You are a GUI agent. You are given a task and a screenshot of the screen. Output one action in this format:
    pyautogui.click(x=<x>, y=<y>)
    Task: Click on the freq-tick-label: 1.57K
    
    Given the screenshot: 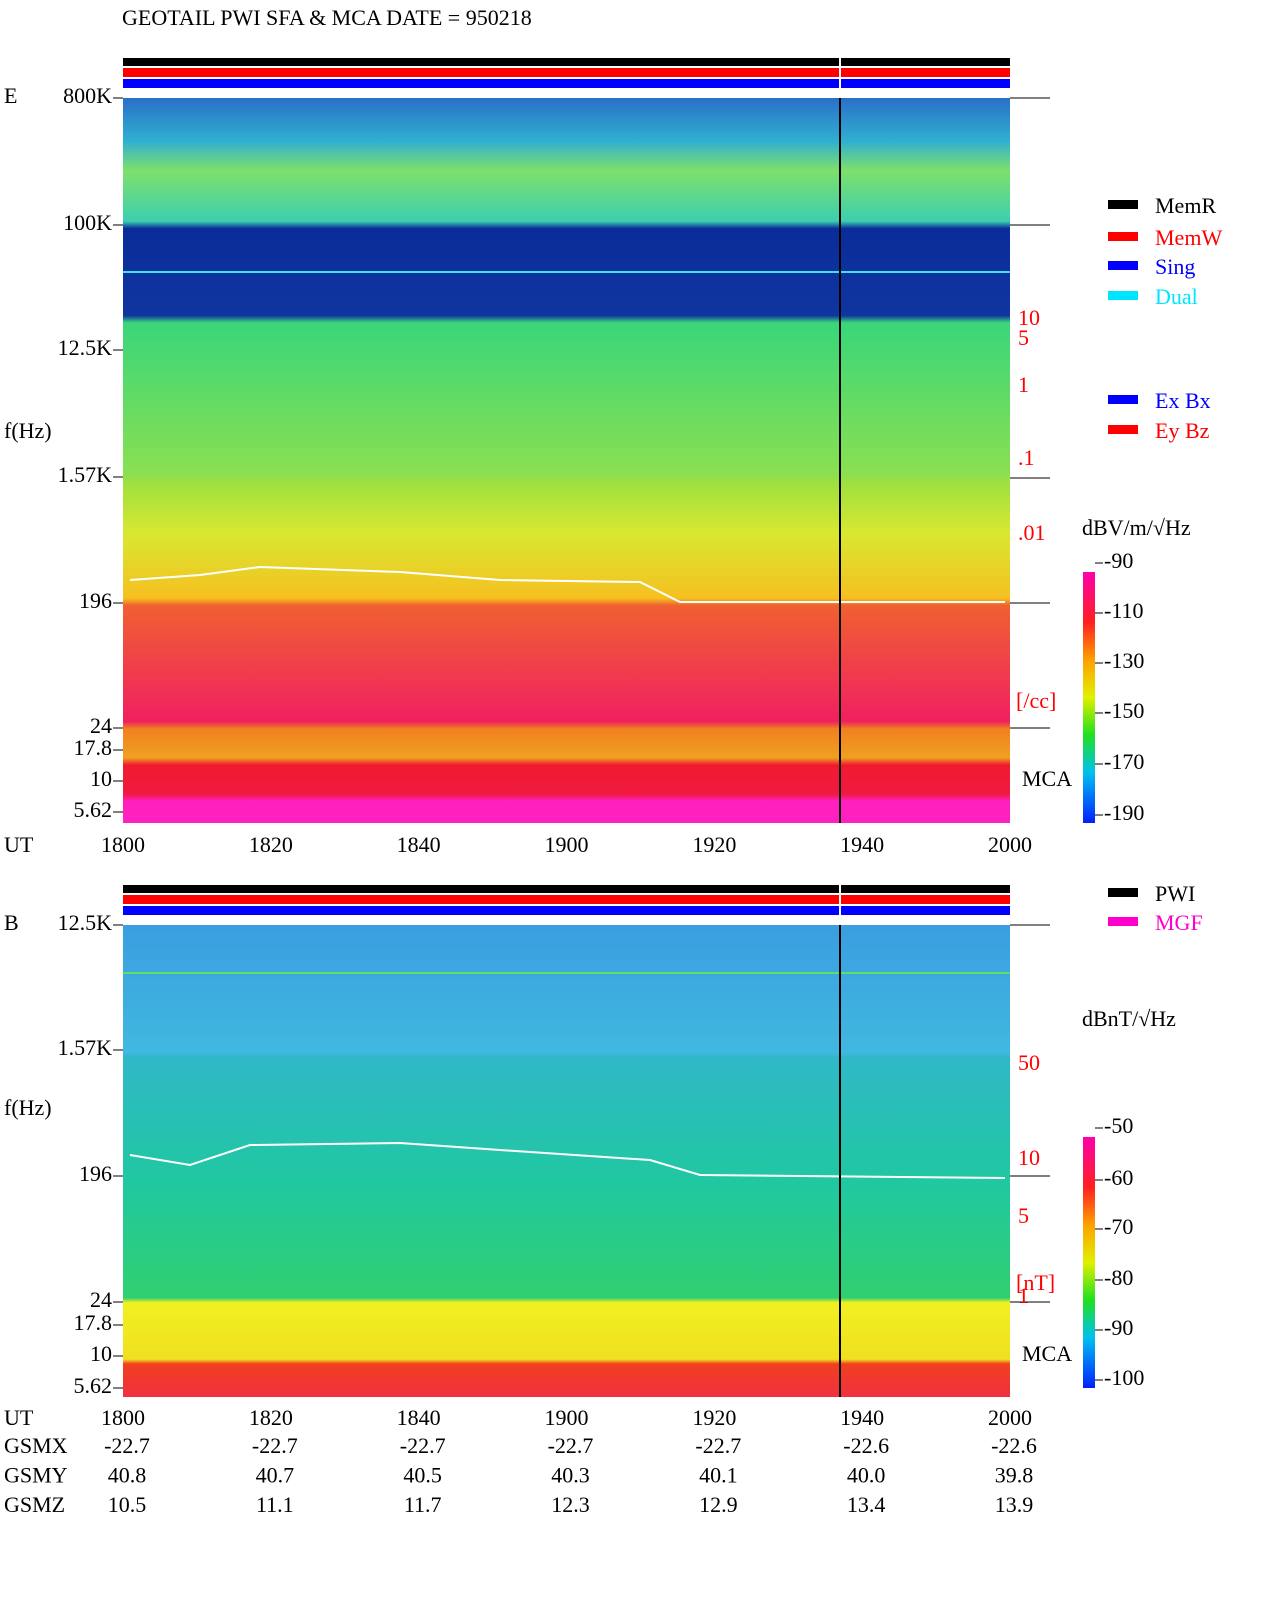 What is the action you would take?
    pyautogui.click(x=85, y=474)
    